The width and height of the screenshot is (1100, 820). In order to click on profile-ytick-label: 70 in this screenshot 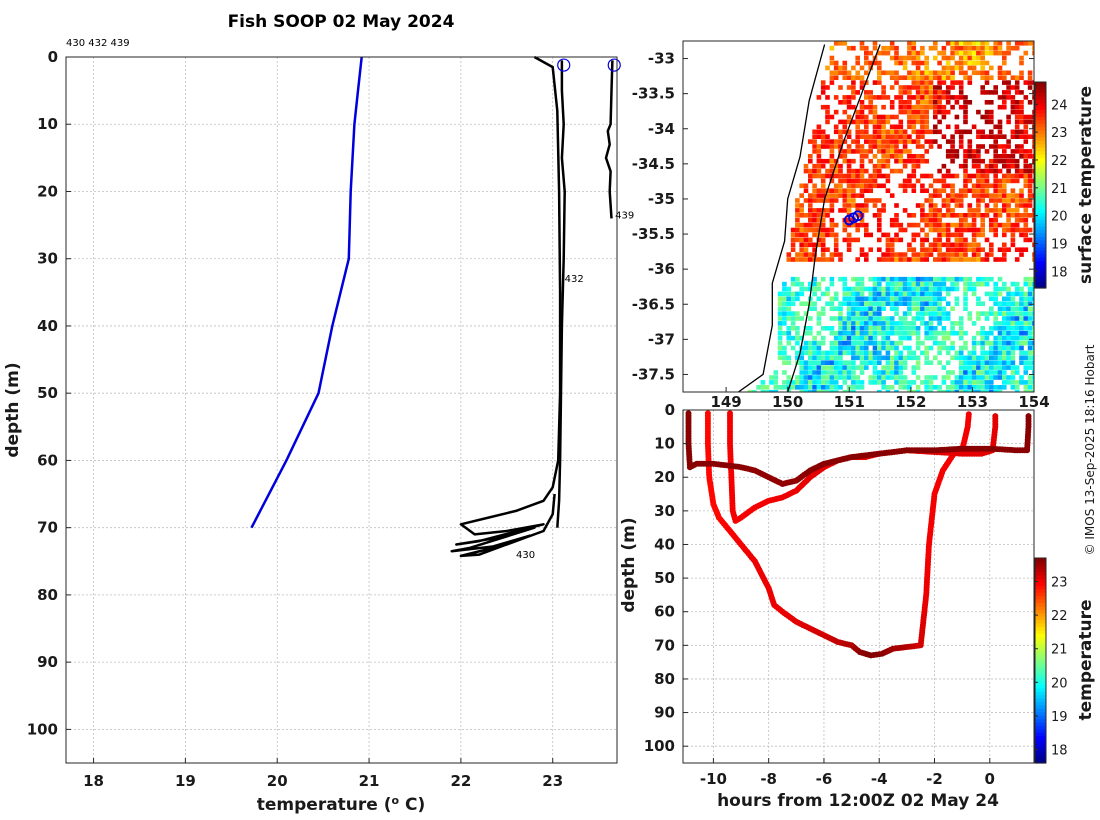, I will do `click(47, 528)`.